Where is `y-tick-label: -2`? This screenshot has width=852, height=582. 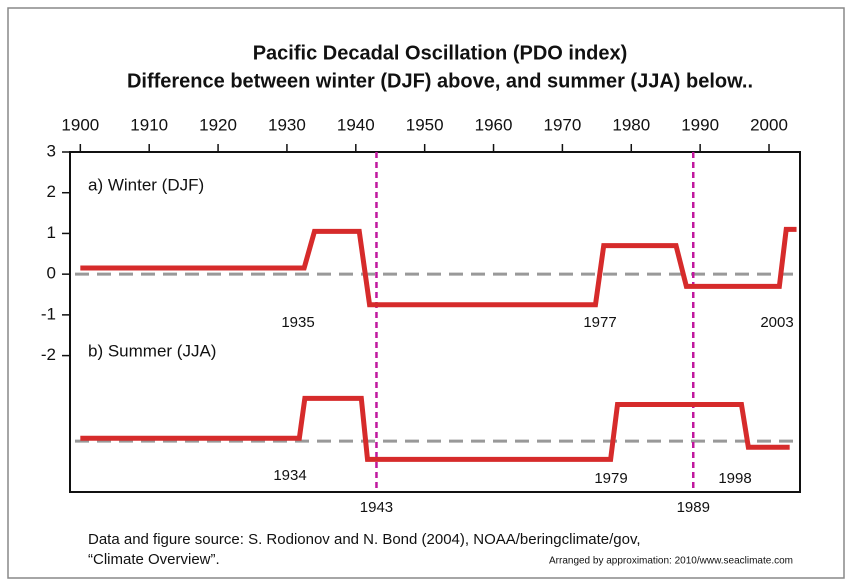 y-tick-label: -2 is located at coordinates (48, 354).